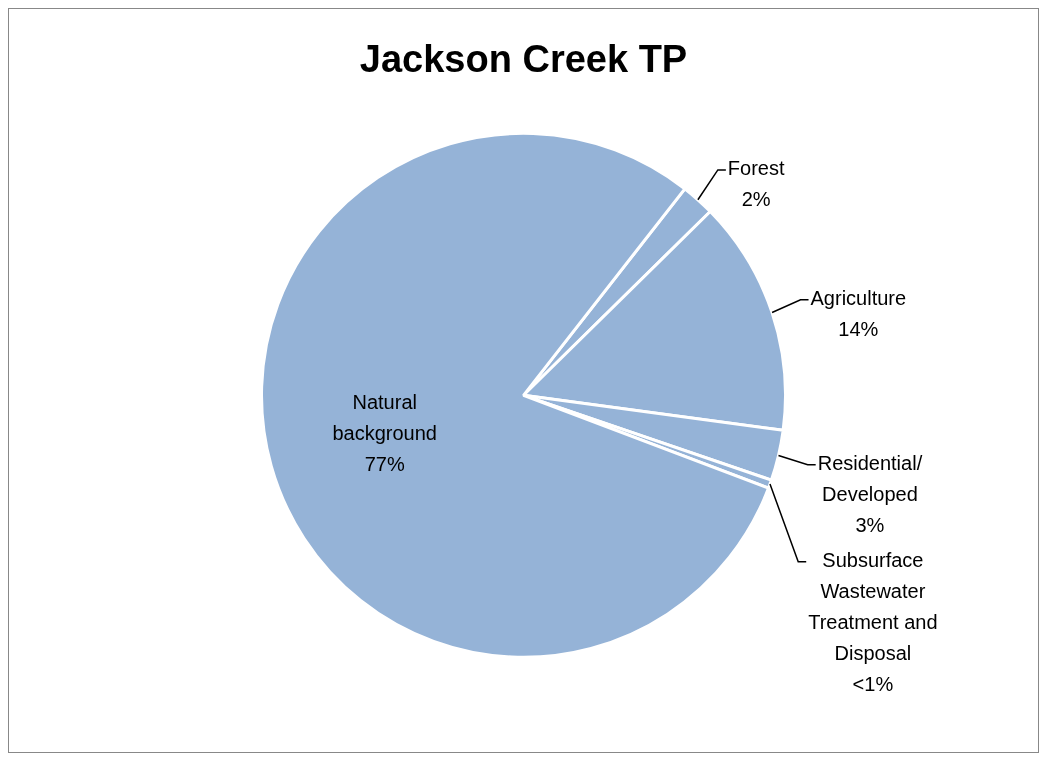  I want to click on slice-label: Natural background, so click(384, 417).